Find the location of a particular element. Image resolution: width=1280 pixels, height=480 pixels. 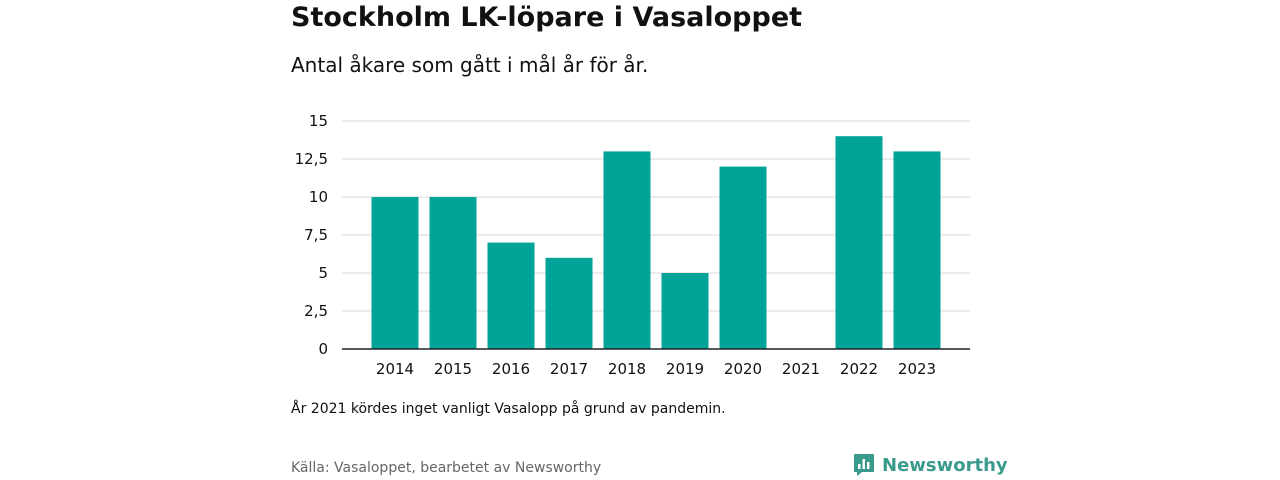

y-tick-label: 5 is located at coordinates (323, 273).